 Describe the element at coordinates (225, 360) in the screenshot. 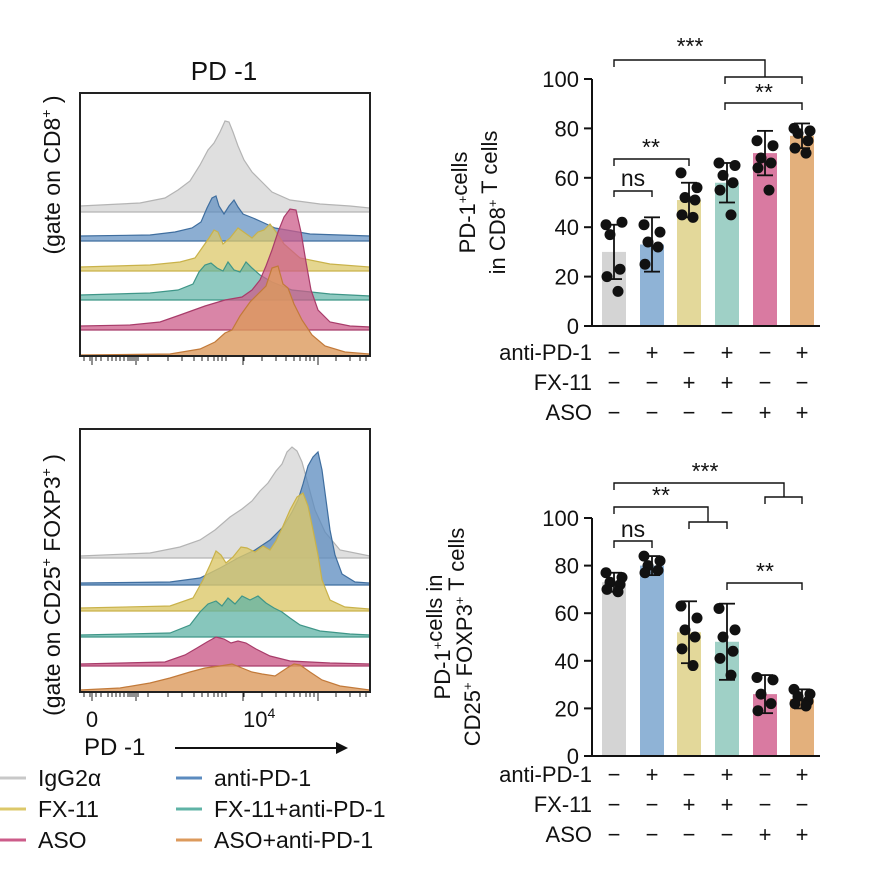

I see `flow-top-axis-ticks` at that location.